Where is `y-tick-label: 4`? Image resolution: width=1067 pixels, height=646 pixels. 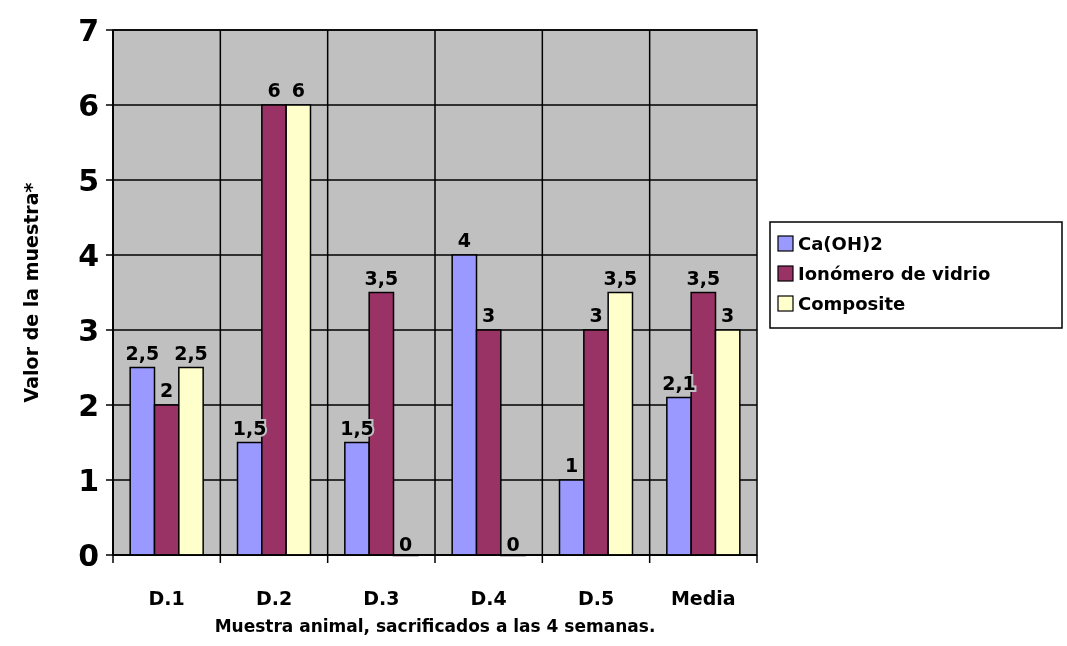 y-tick-label: 4 is located at coordinates (88, 255).